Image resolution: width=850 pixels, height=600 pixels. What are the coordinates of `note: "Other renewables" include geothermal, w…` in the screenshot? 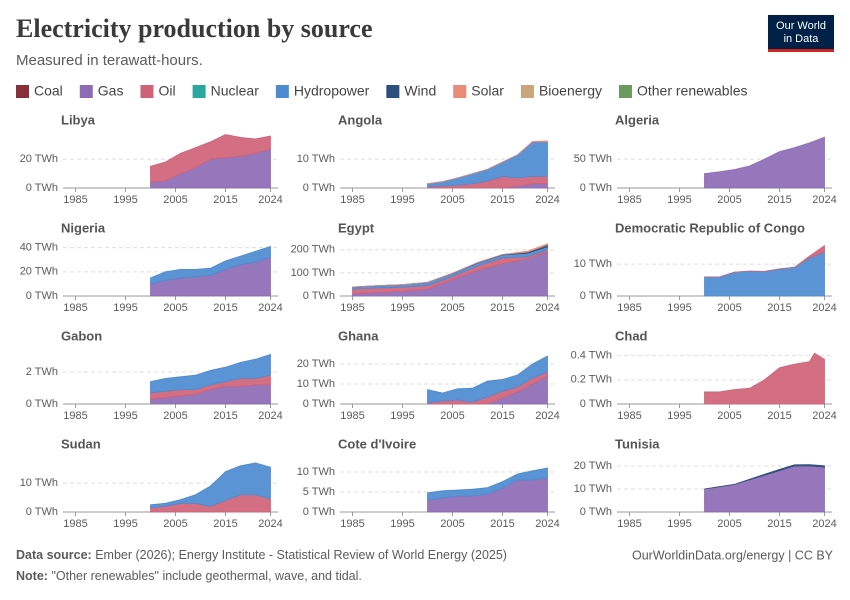 It's located at (206, 576).